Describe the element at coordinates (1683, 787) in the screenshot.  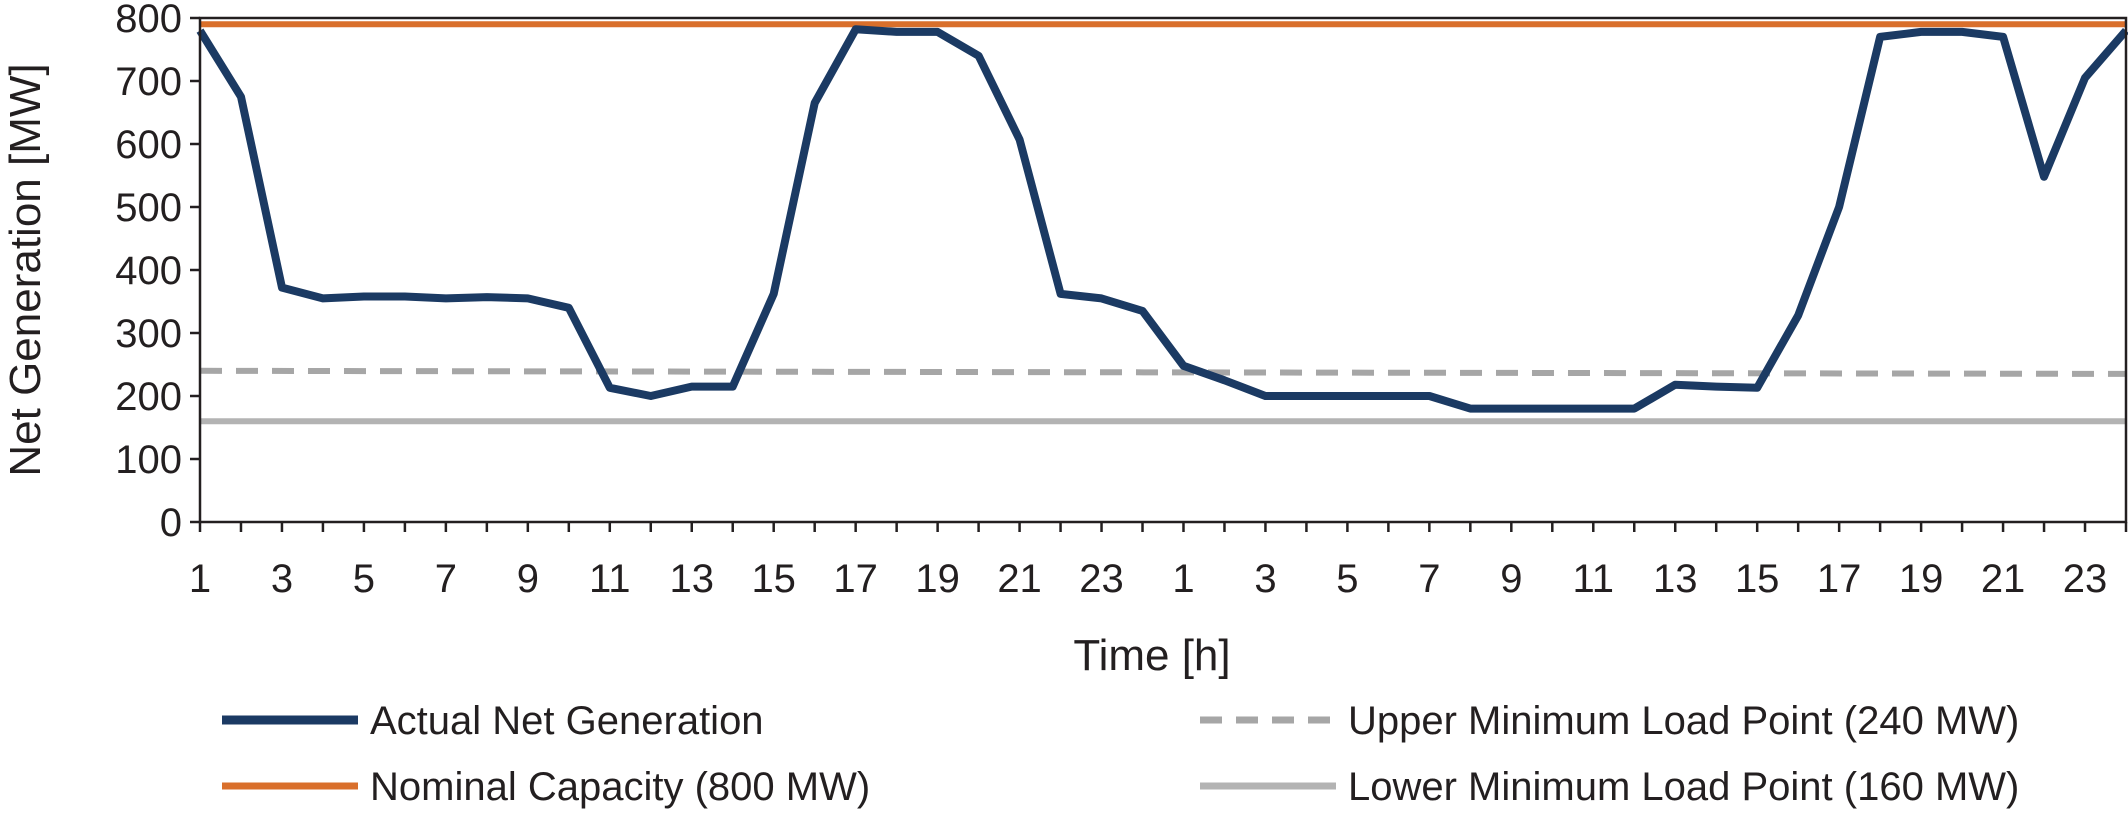
I see `legend-label: Lower Minimum Load Point (160 MW)` at that location.